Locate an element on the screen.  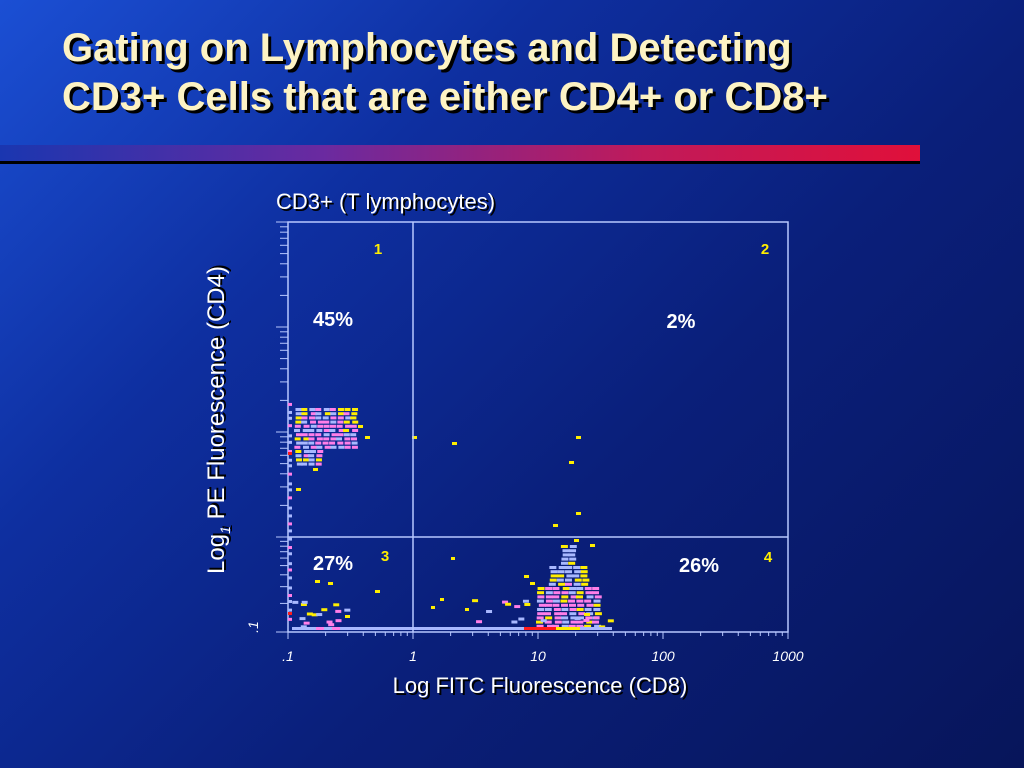
tick-labels: .1 1 10 100 1000 .1 is located at coordinates (524, 642).